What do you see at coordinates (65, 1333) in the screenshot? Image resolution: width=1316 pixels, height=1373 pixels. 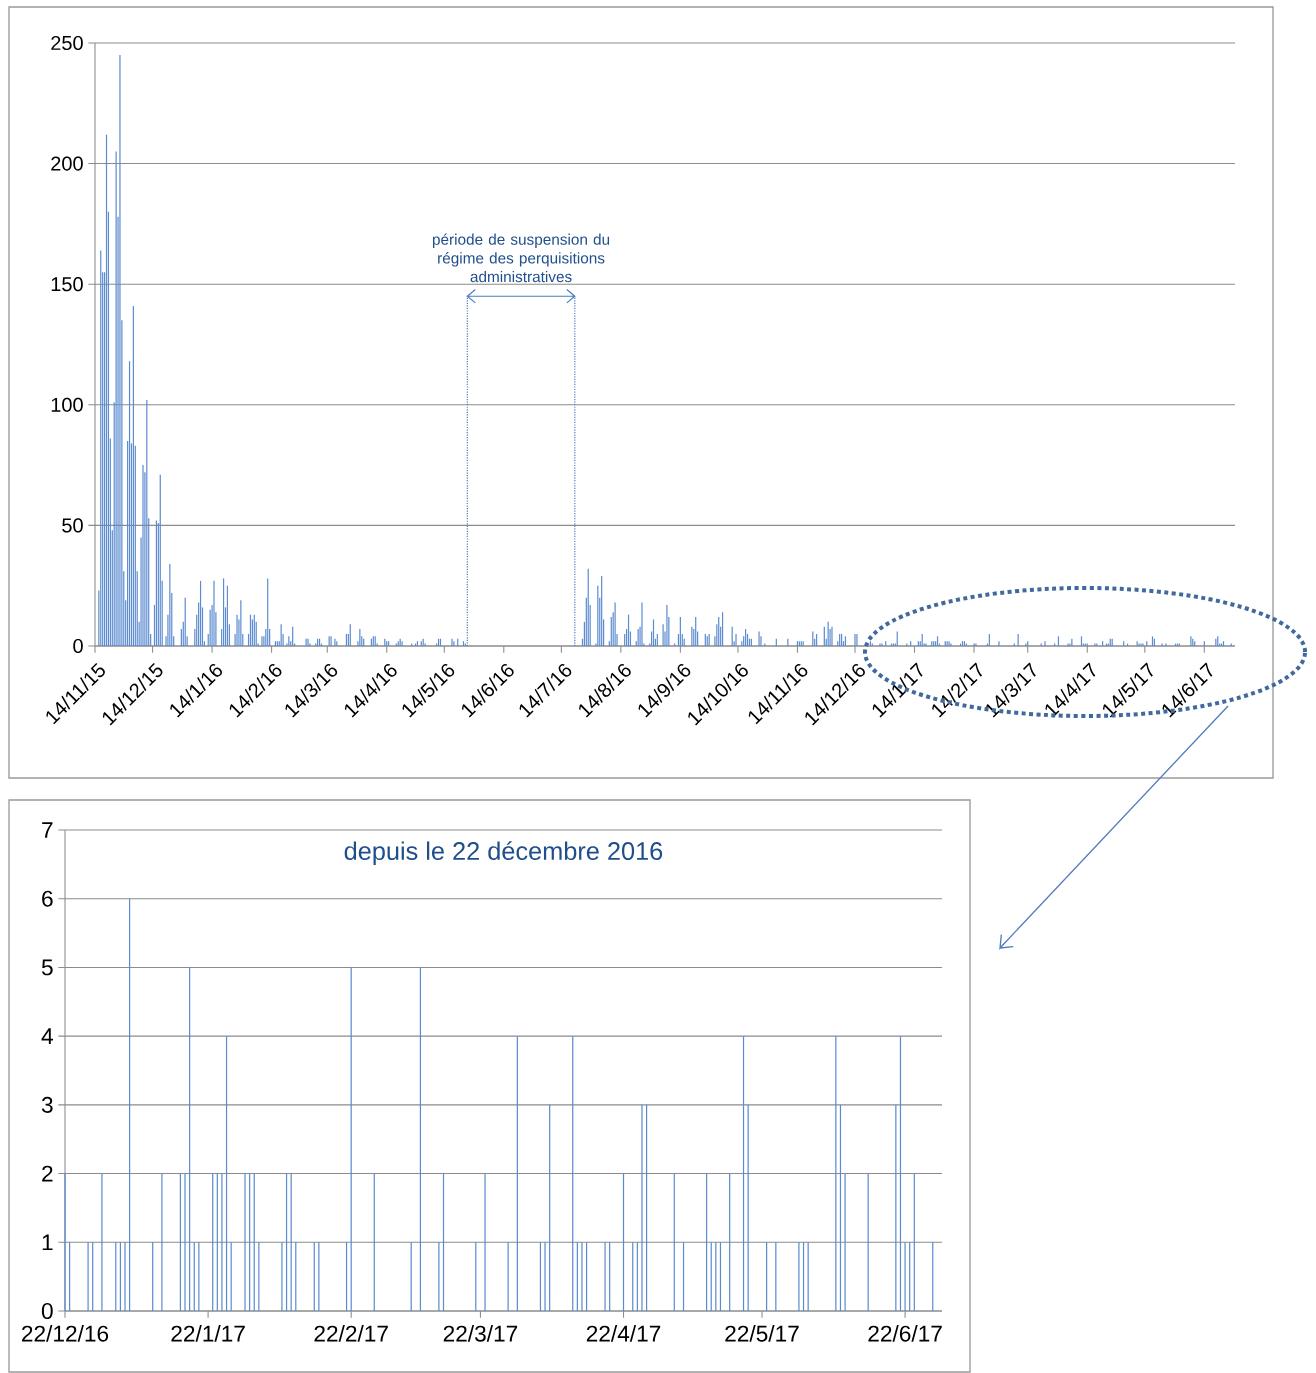 I see `x-tick-label: 22/12/16` at bounding box center [65, 1333].